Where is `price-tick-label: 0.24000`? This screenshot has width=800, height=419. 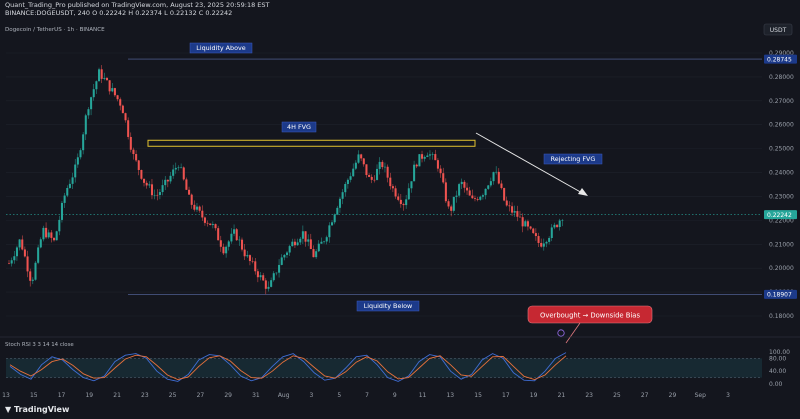 price-tick-label: 0.24000 is located at coordinates (781, 173).